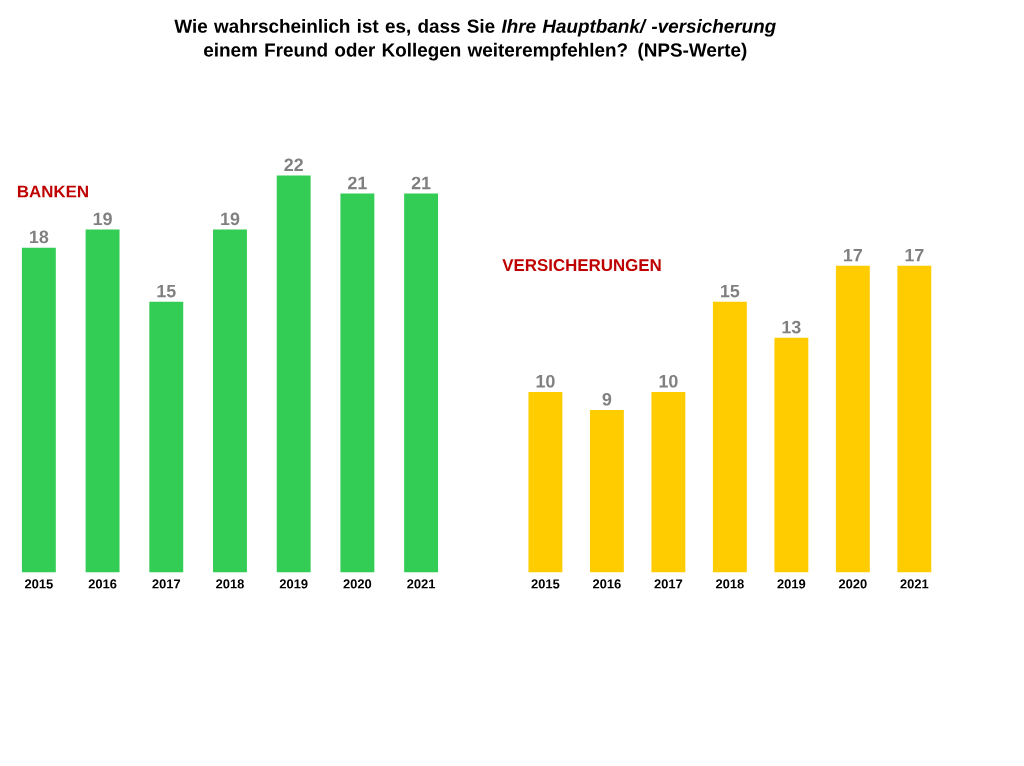 This screenshot has height=766, width=1024. Describe the element at coordinates (581, 265) in the screenshot. I see `annotation: VERSICHERUNGEN` at that location.